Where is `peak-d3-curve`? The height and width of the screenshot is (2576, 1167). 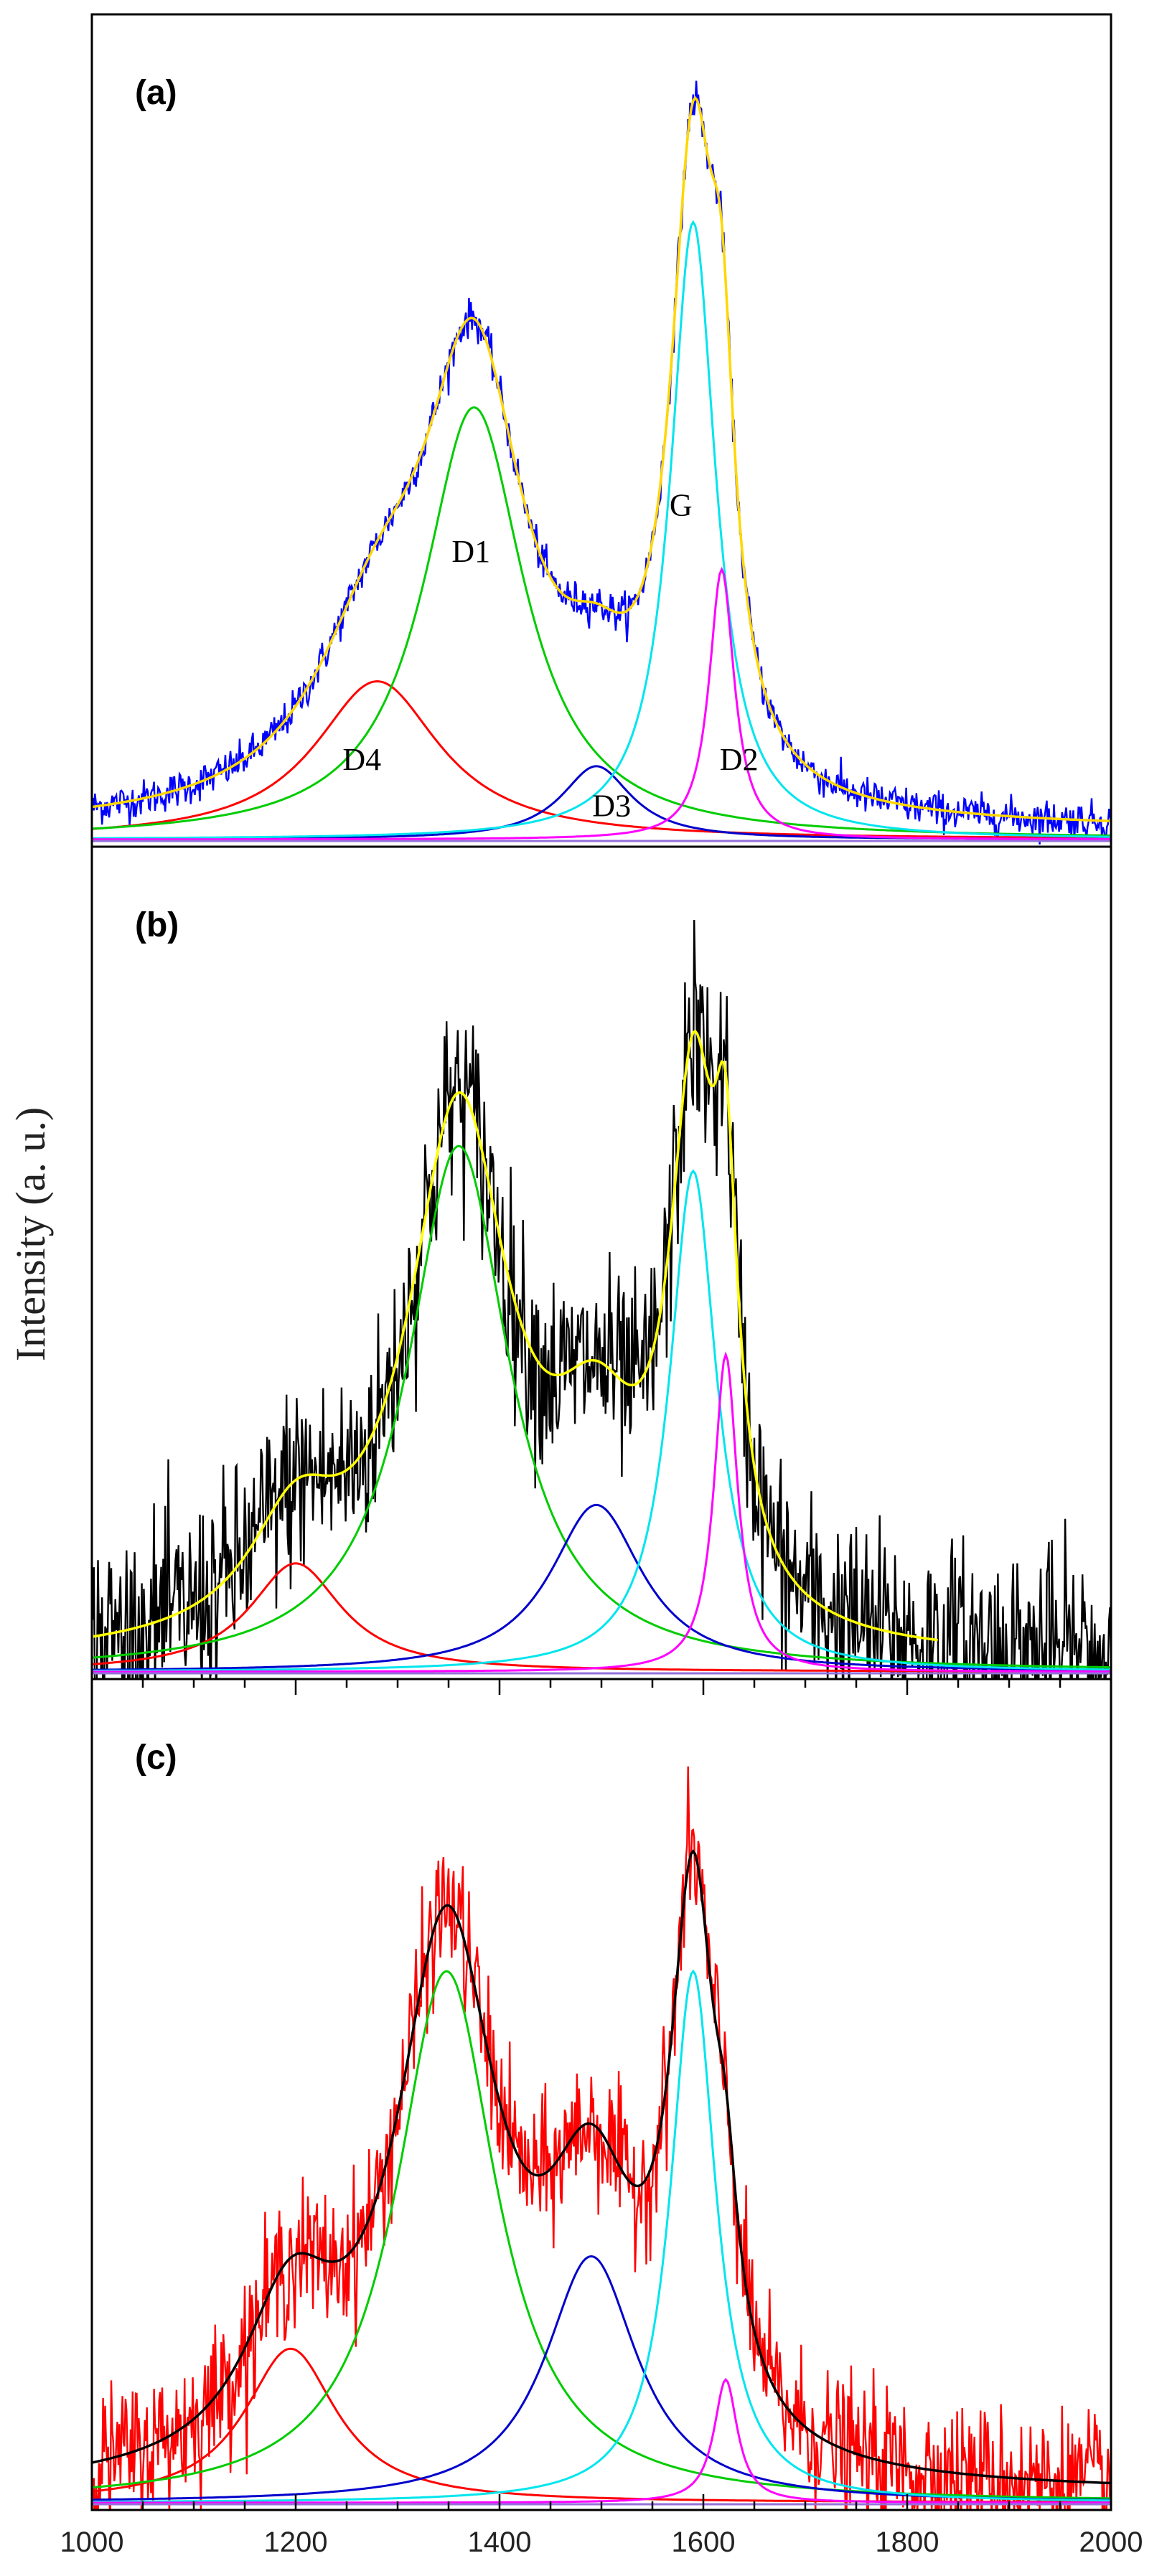 peak-d3-curve is located at coordinates (602, 1587).